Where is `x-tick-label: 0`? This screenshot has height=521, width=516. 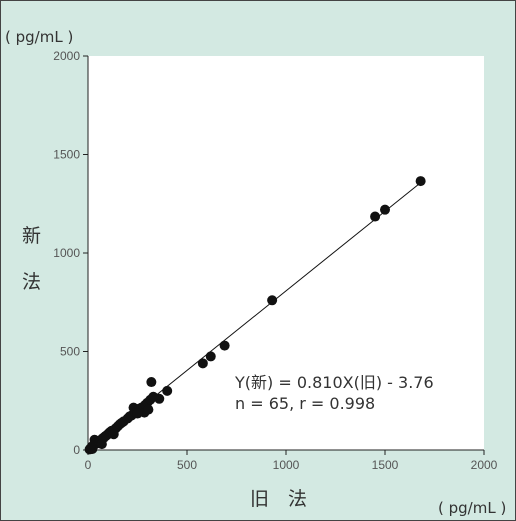 x-tick-label: 0 is located at coordinates (88, 465).